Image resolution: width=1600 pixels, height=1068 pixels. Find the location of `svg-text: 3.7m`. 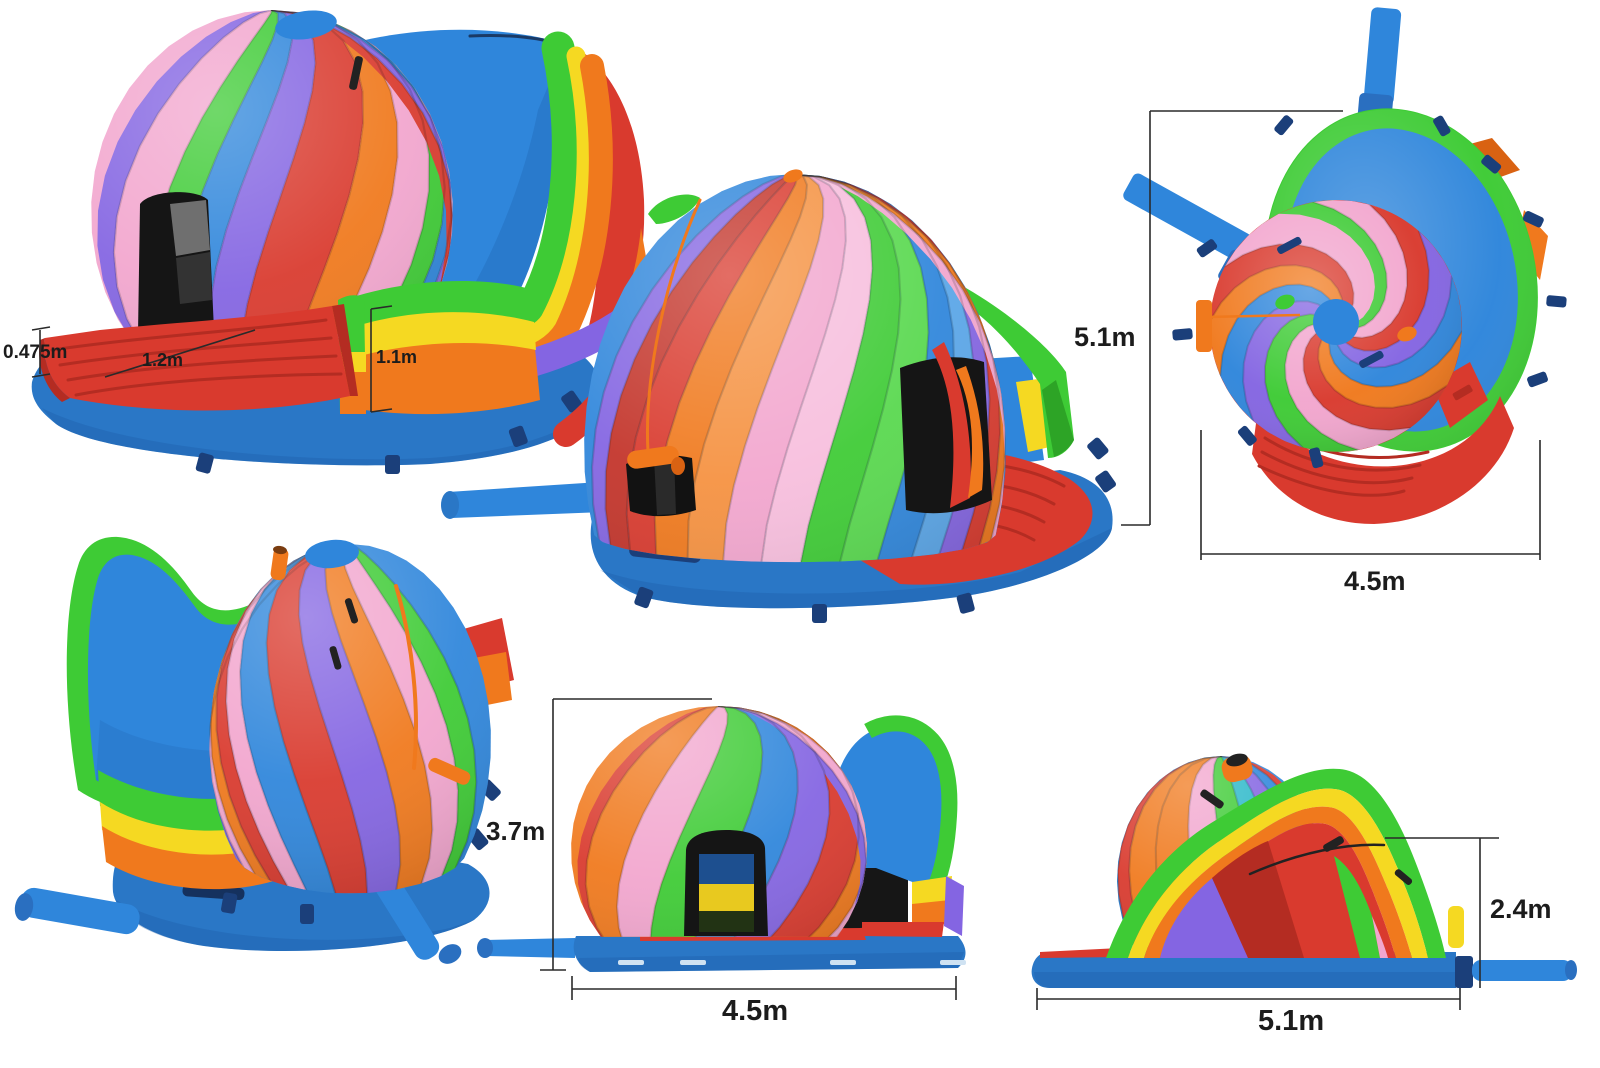

svg-text: 3.7m is located at coordinates (515, 831).